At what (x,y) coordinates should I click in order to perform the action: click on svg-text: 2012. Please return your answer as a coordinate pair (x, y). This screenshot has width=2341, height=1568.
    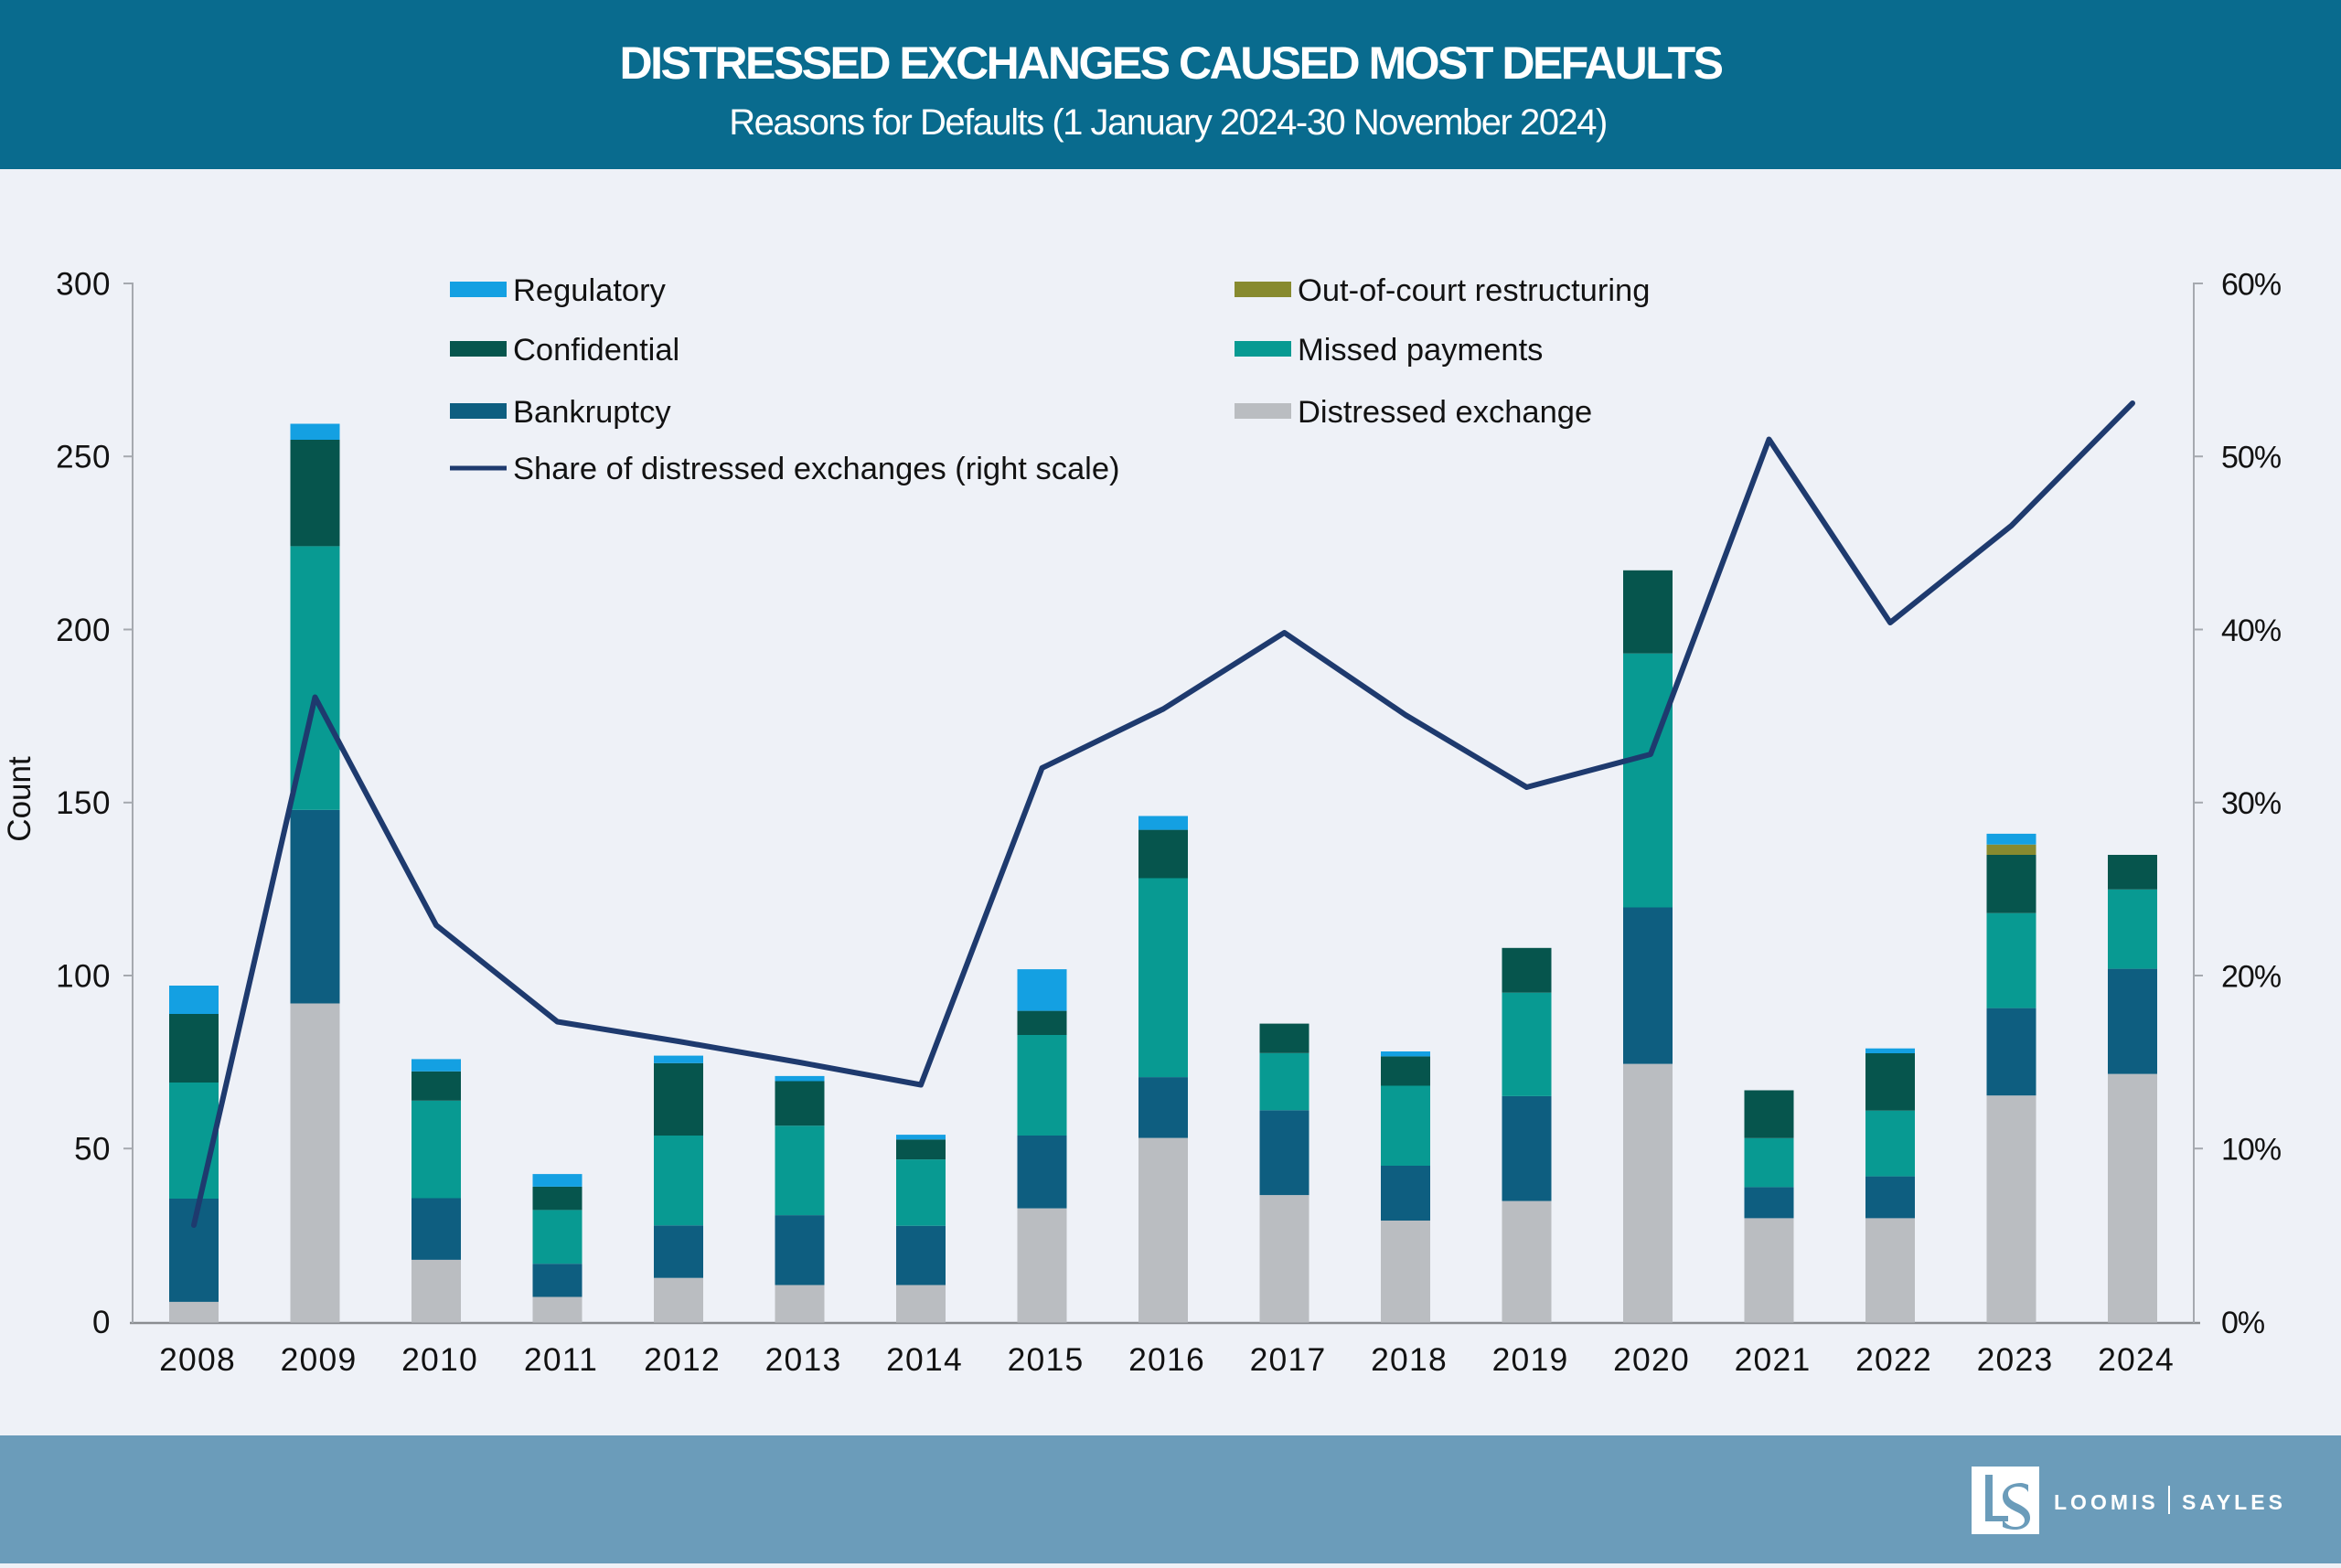
    Looking at the image, I should click on (683, 1359).